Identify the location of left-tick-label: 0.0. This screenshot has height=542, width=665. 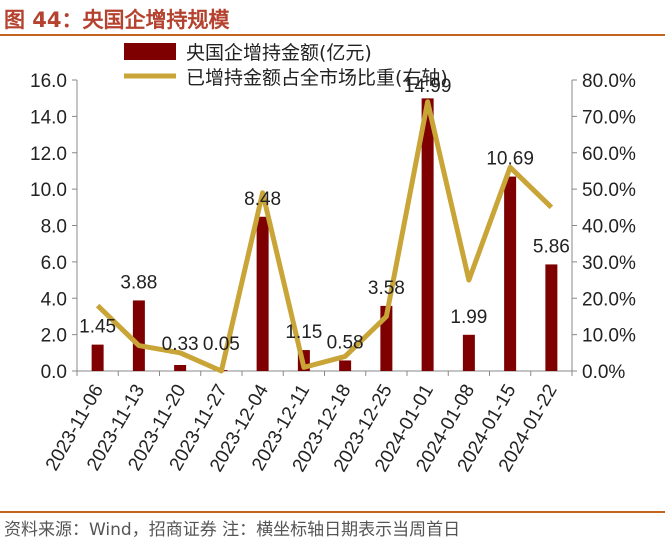
(54, 372).